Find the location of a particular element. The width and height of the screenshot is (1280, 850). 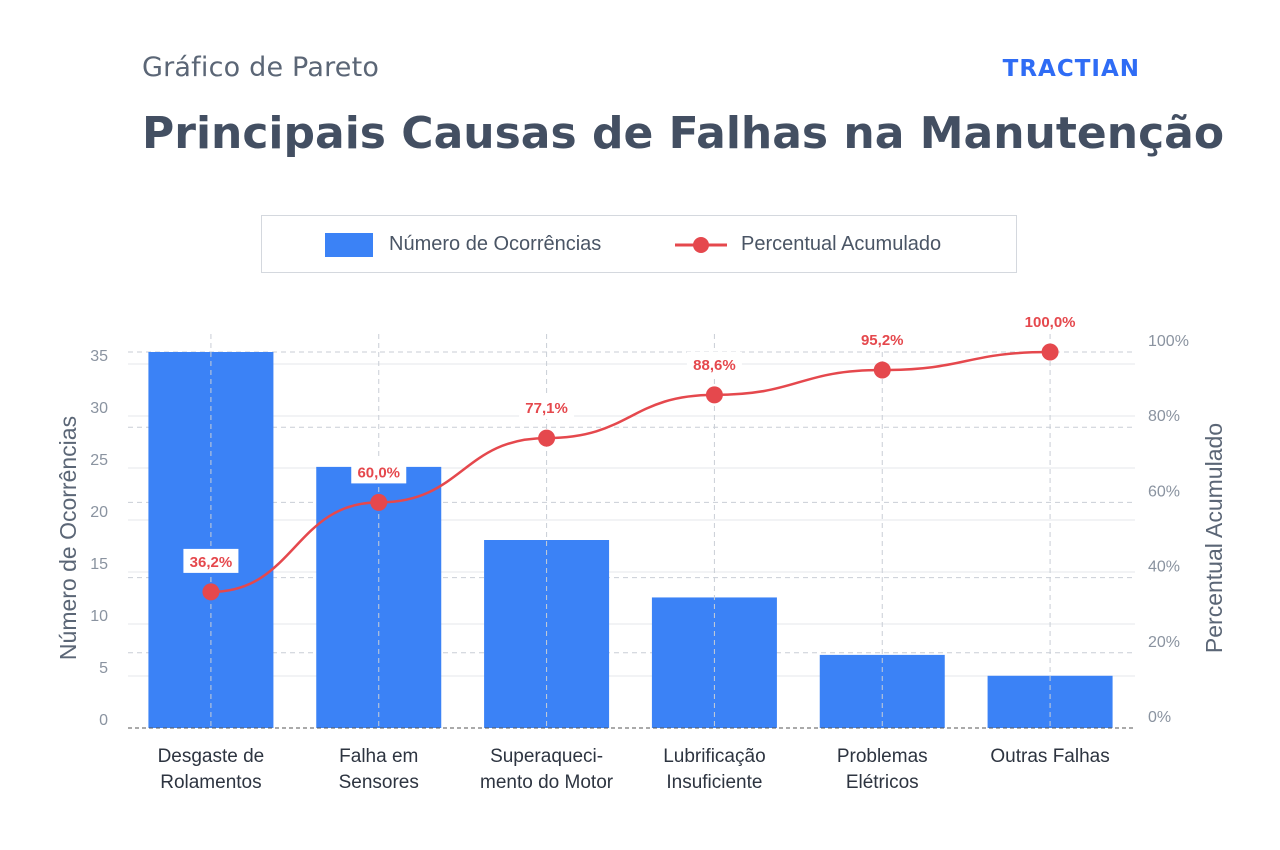

y-left-tick-label: 35 is located at coordinates (99, 356).